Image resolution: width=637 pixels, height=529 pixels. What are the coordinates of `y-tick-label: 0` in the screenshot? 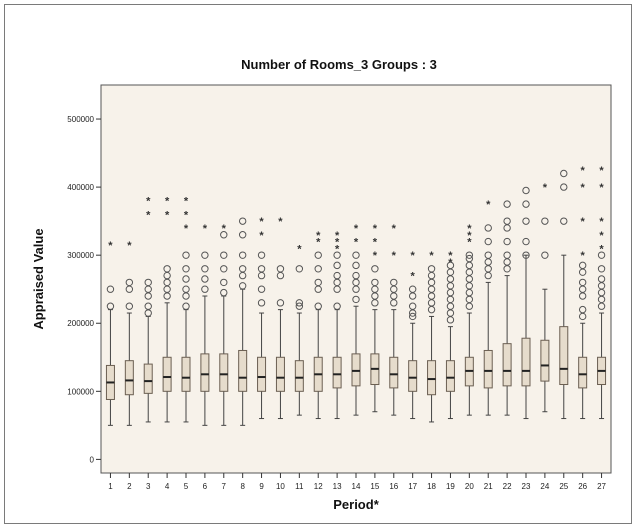 It's located at (92, 459).